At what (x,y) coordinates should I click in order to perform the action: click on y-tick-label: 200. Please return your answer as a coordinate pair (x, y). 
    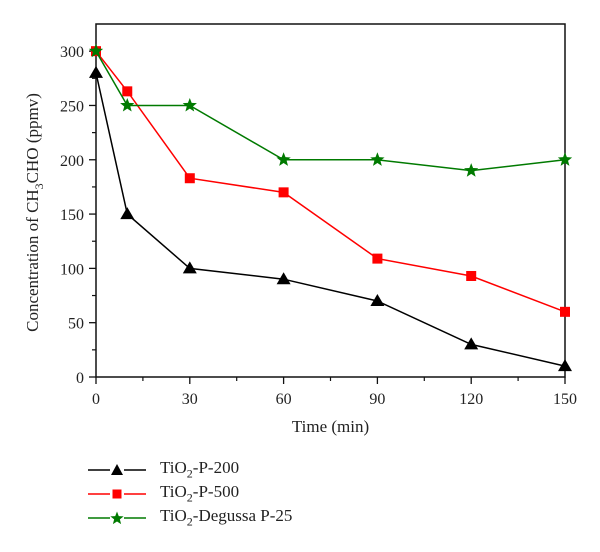
    Looking at the image, I should click on (72, 161).